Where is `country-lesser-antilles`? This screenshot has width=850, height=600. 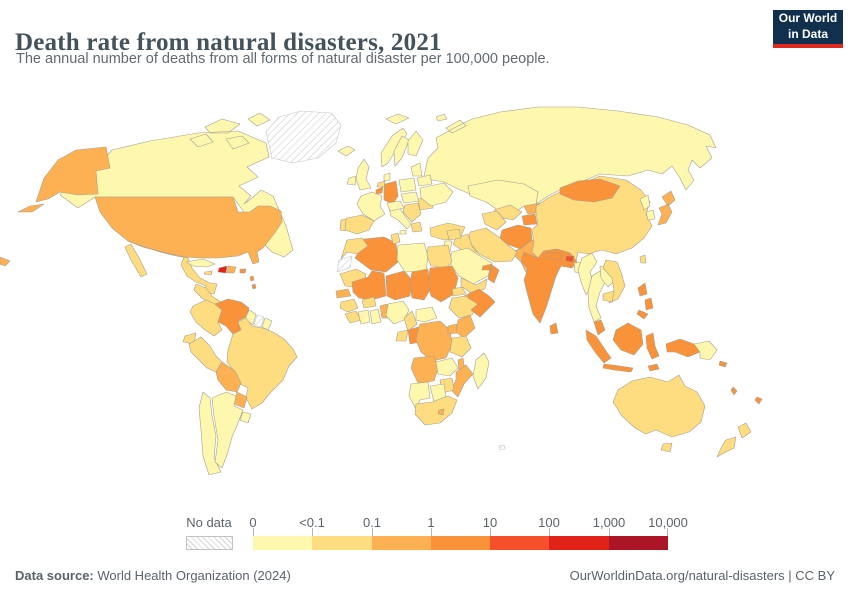 country-lesser-antilles is located at coordinates (253, 282).